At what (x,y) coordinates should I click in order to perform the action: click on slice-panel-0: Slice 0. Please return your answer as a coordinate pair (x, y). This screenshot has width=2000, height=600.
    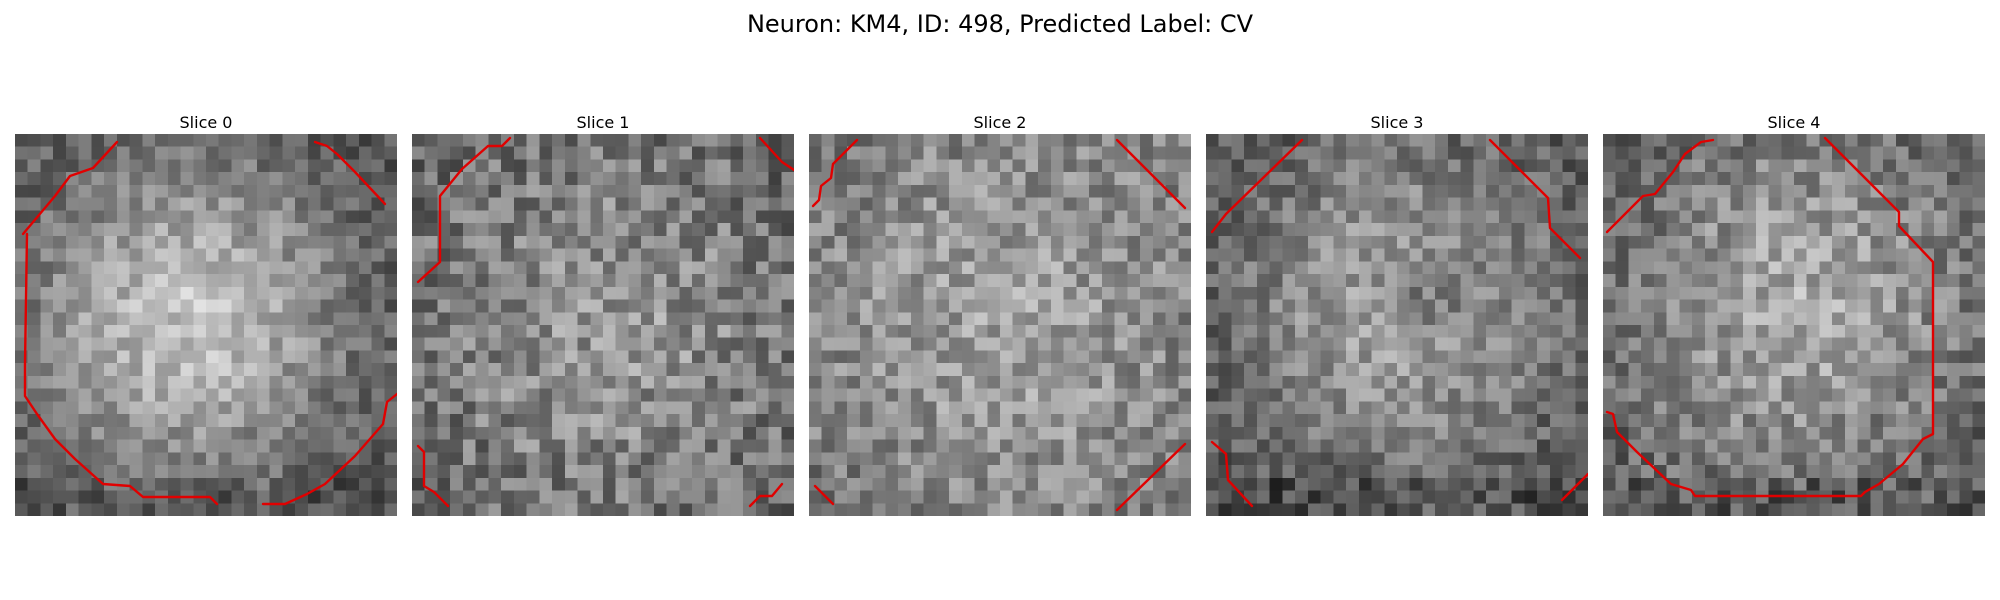
    Looking at the image, I should click on (206, 314).